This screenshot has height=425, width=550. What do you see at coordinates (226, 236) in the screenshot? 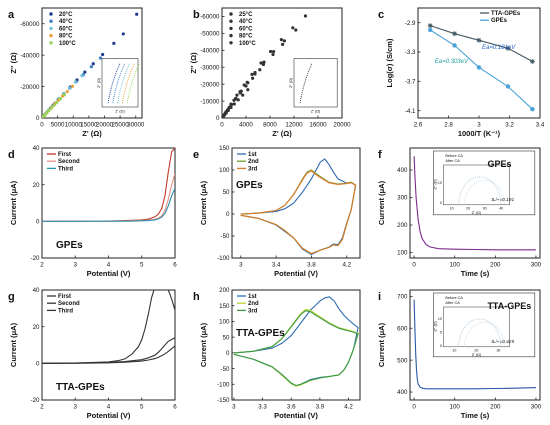
I see `y-tick-label: -50` at bounding box center [226, 236].